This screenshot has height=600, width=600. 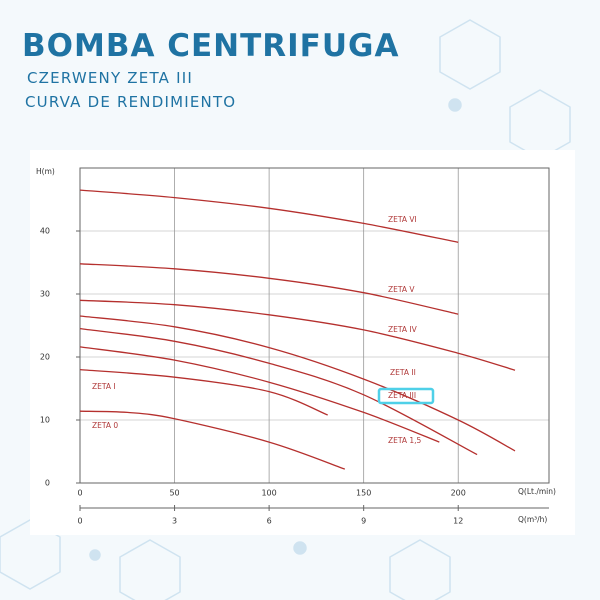 What do you see at coordinates (405, 440) in the screenshot?
I see `series-label: ZETA 1,5` at bounding box center [405, 440].